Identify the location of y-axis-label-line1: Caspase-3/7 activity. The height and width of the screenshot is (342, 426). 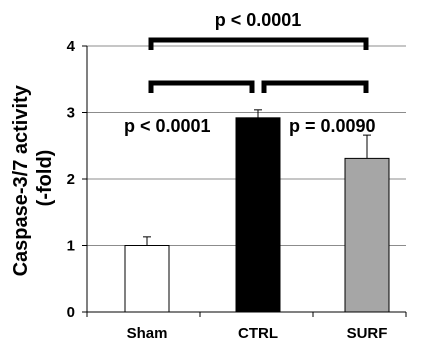
(21, 180).